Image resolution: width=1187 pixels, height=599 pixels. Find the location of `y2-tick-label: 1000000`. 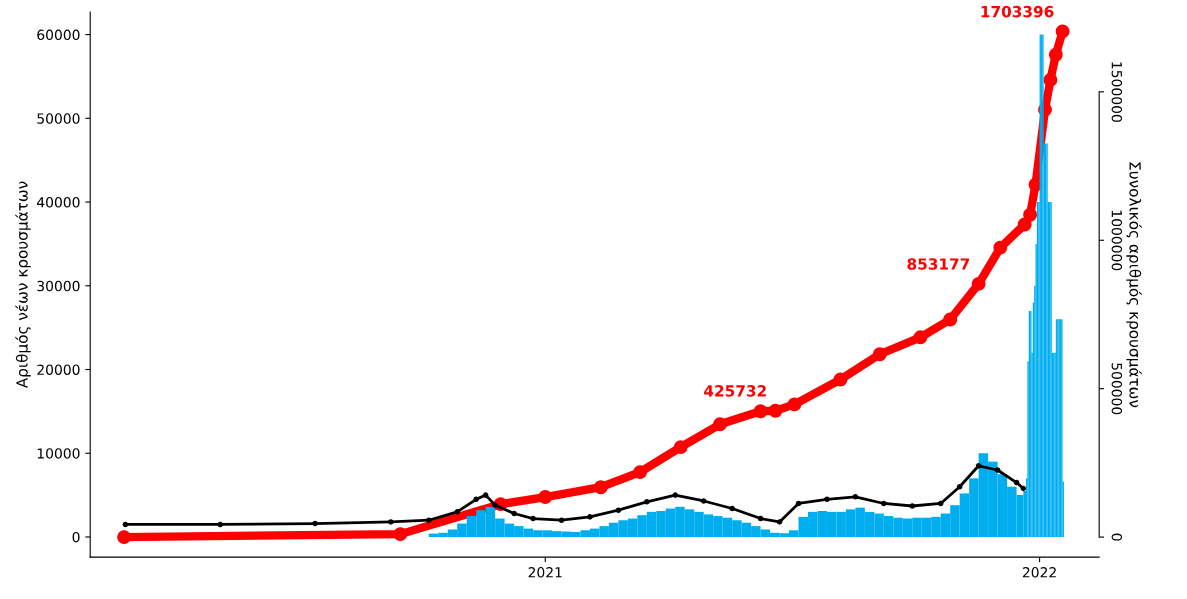

y2-tick-label: 1000000 is located at coordinates (1117, 240).